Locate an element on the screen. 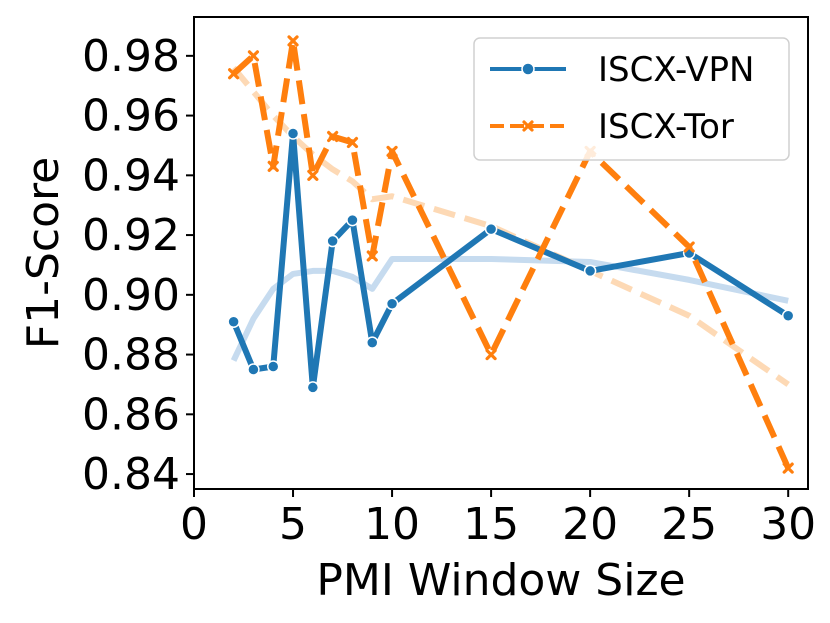  legend-label-iscx-tor: ISCX-Tor is located at coordinates (666, 127).